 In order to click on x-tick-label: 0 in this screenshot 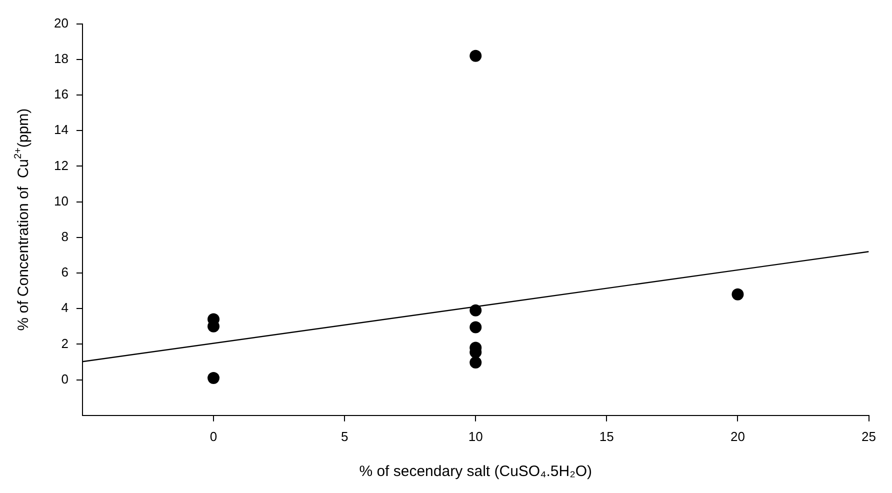, I will do `click(214, 436)`.